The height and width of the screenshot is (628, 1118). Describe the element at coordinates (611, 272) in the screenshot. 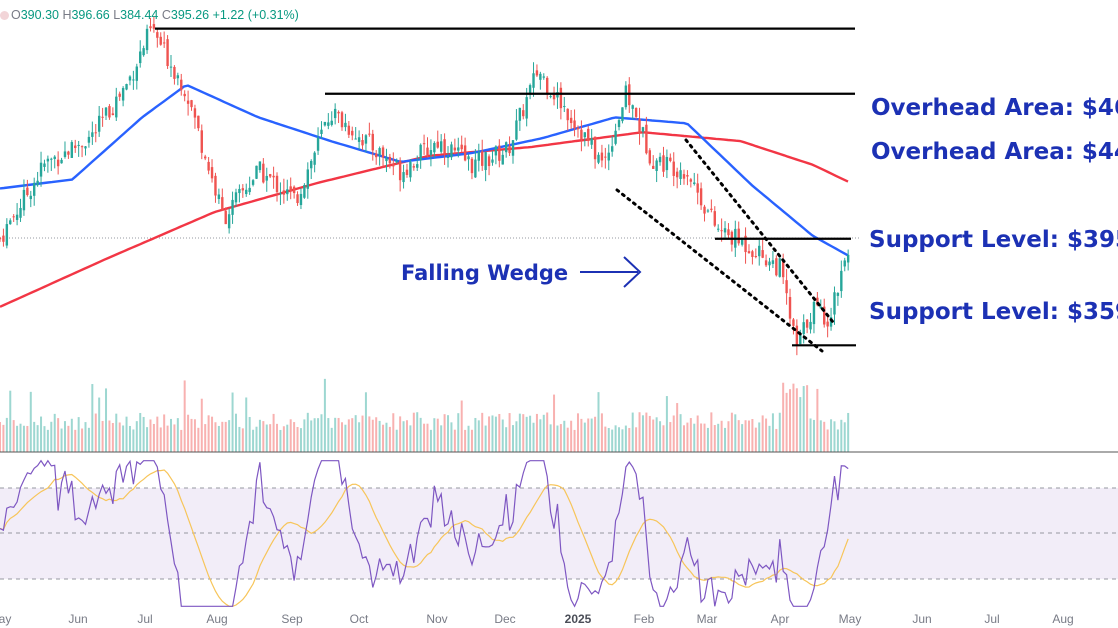

I see `arrow-right-icon` at that location.